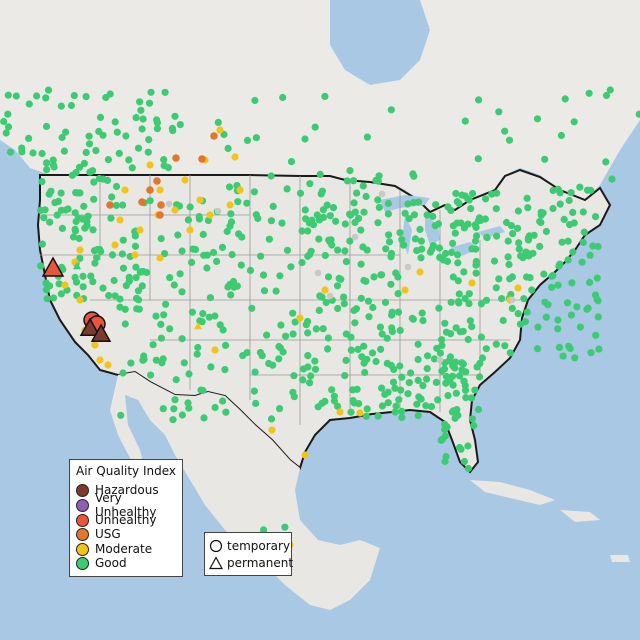  What do you see at coordinates (216, 563) in the screenshot?
I see `triangle-icon` at bounding box center [216, 563].